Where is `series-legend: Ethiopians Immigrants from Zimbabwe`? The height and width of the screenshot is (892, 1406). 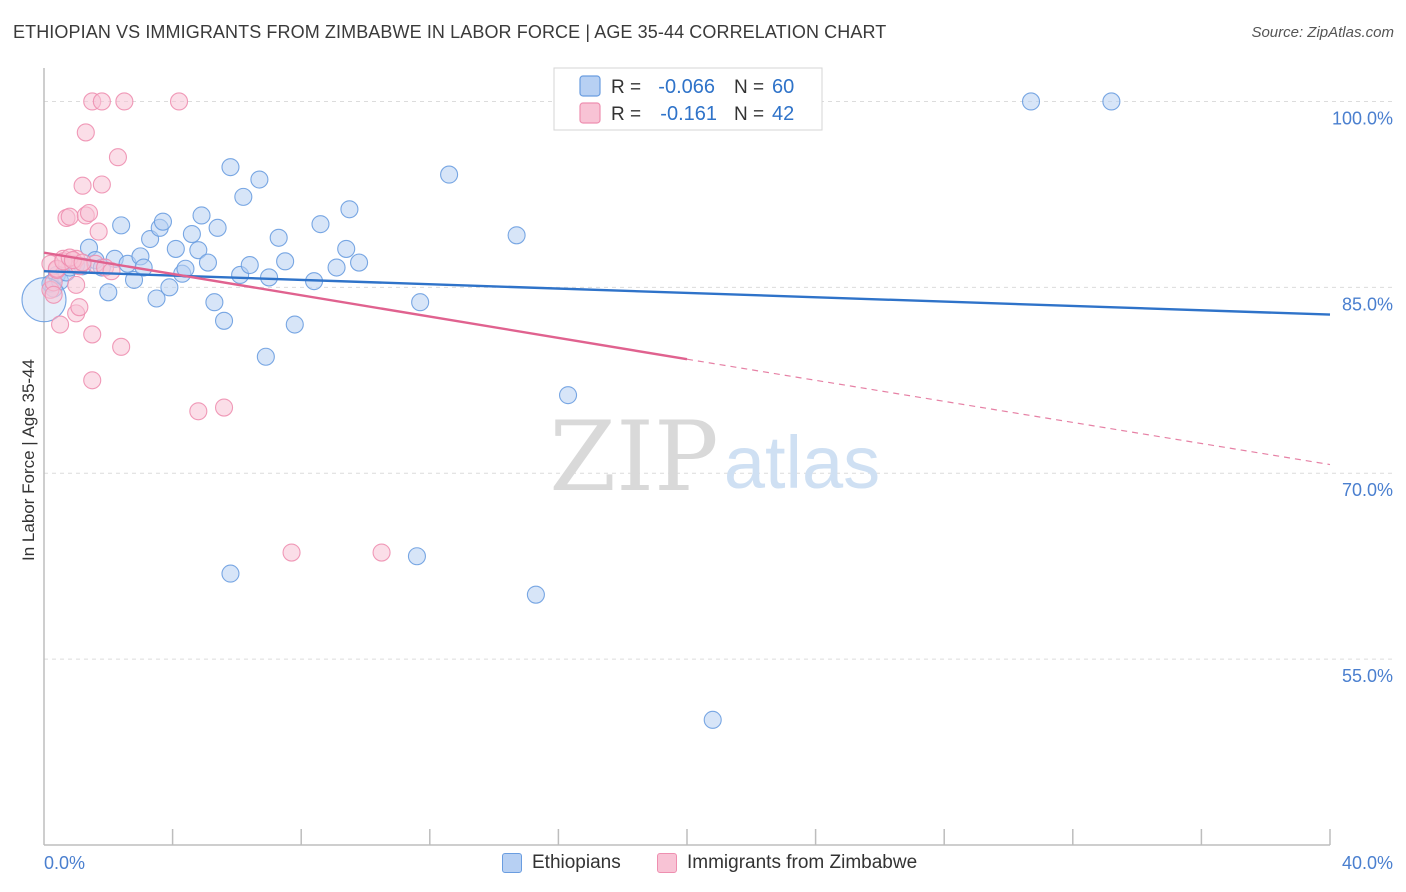
series-legend: Ethiopians Immigrants from Zimbabwe is located at coordinates (703, 865).